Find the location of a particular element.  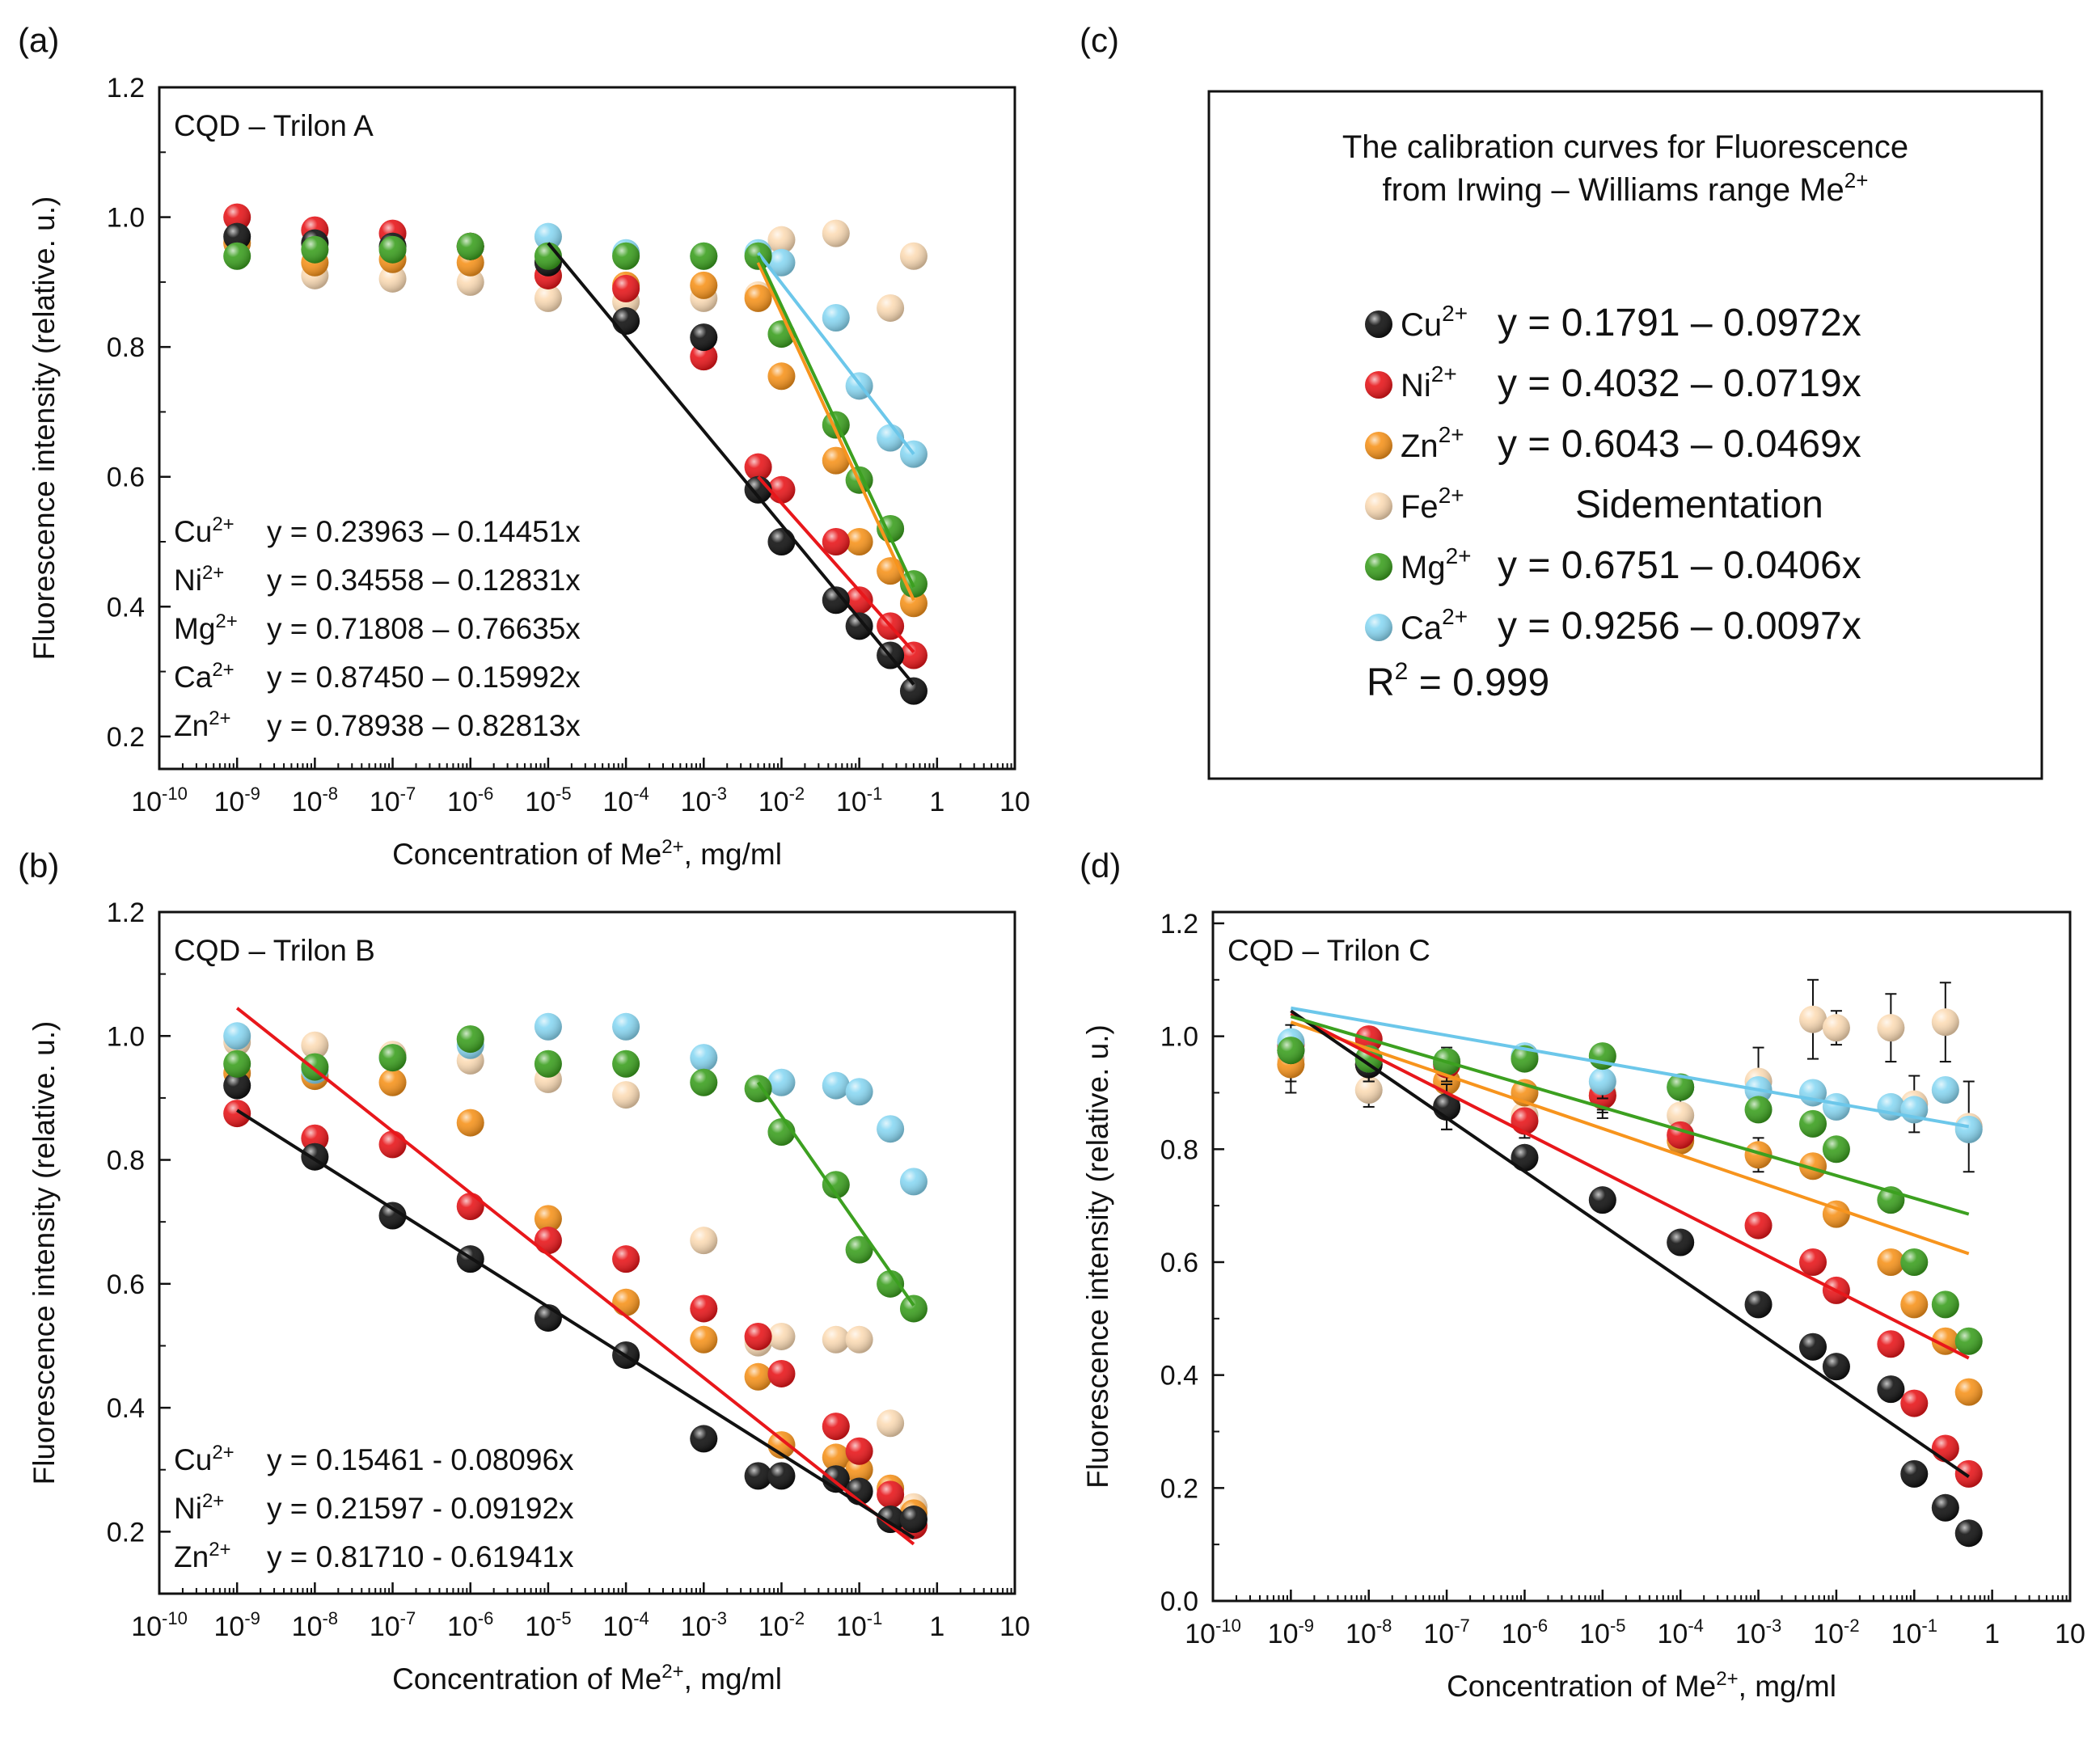

fit-equation: Cu2+ y = 0.15461 - 0.08096x is located at coordinates (374, 1459).